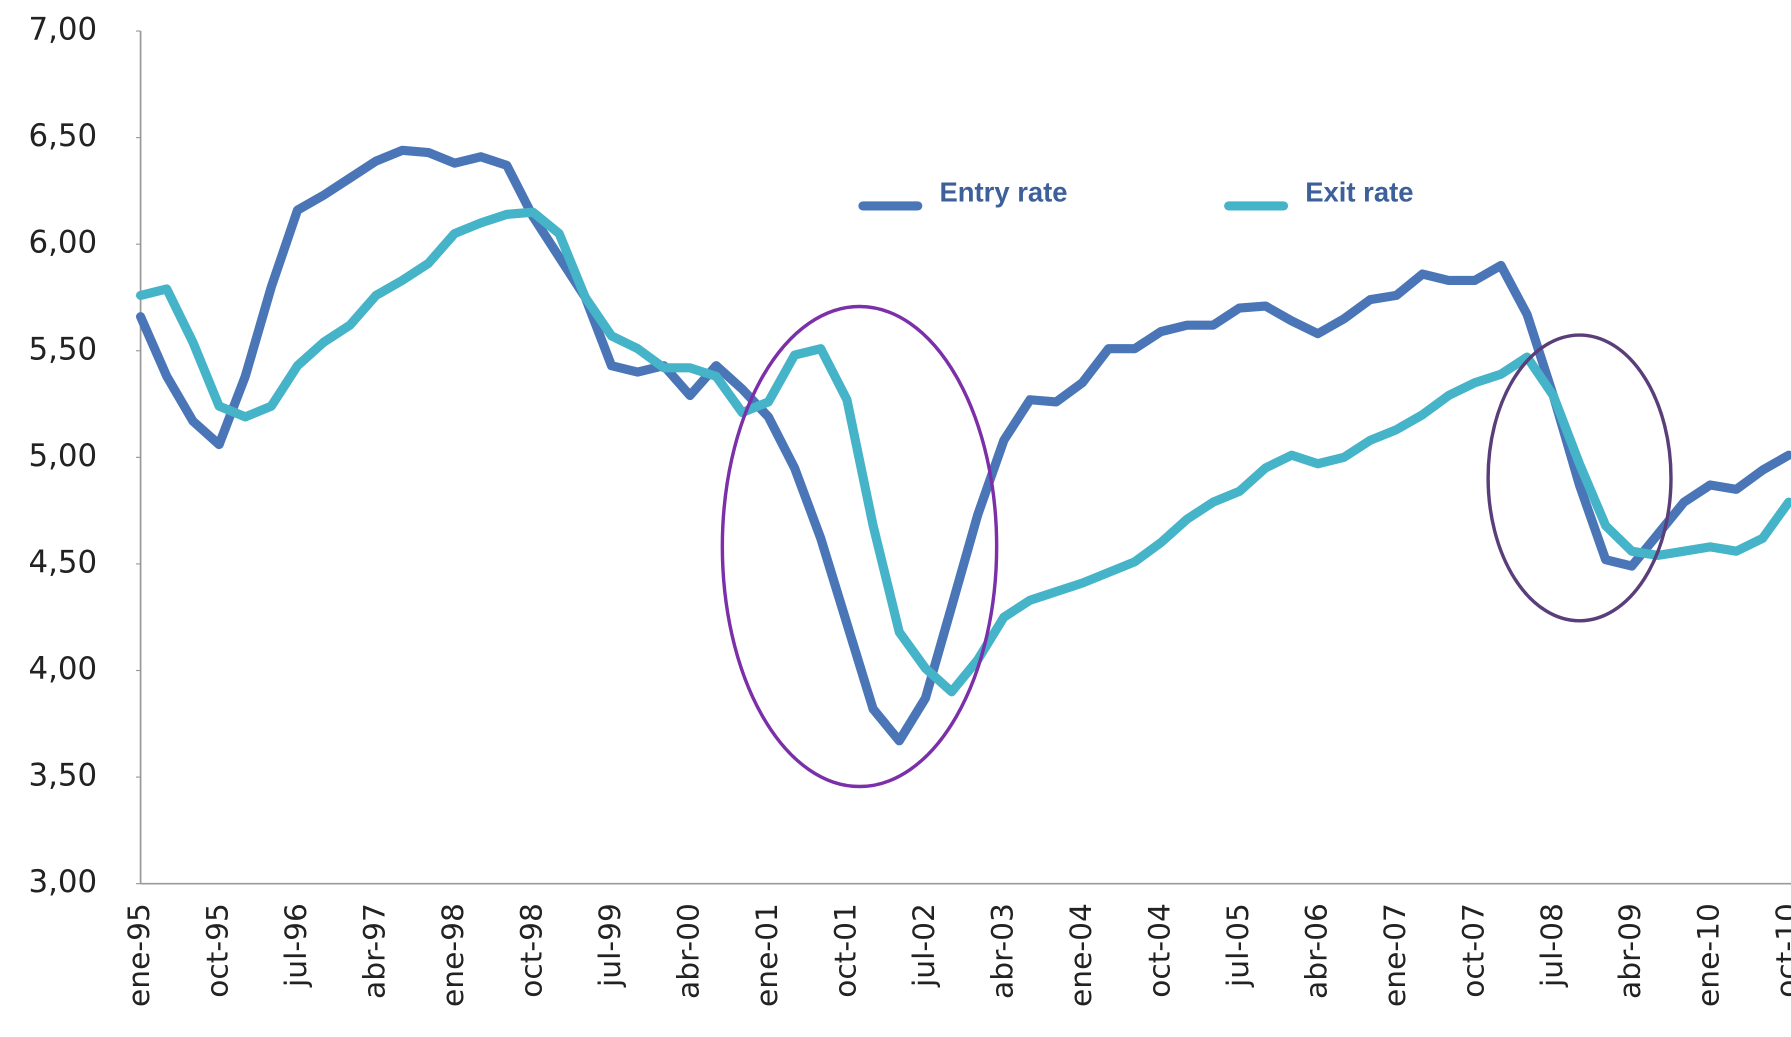 This screenshot has height=1037, width=1791. I want to click on x-tick-label: abr-03, so click(1002, 951).